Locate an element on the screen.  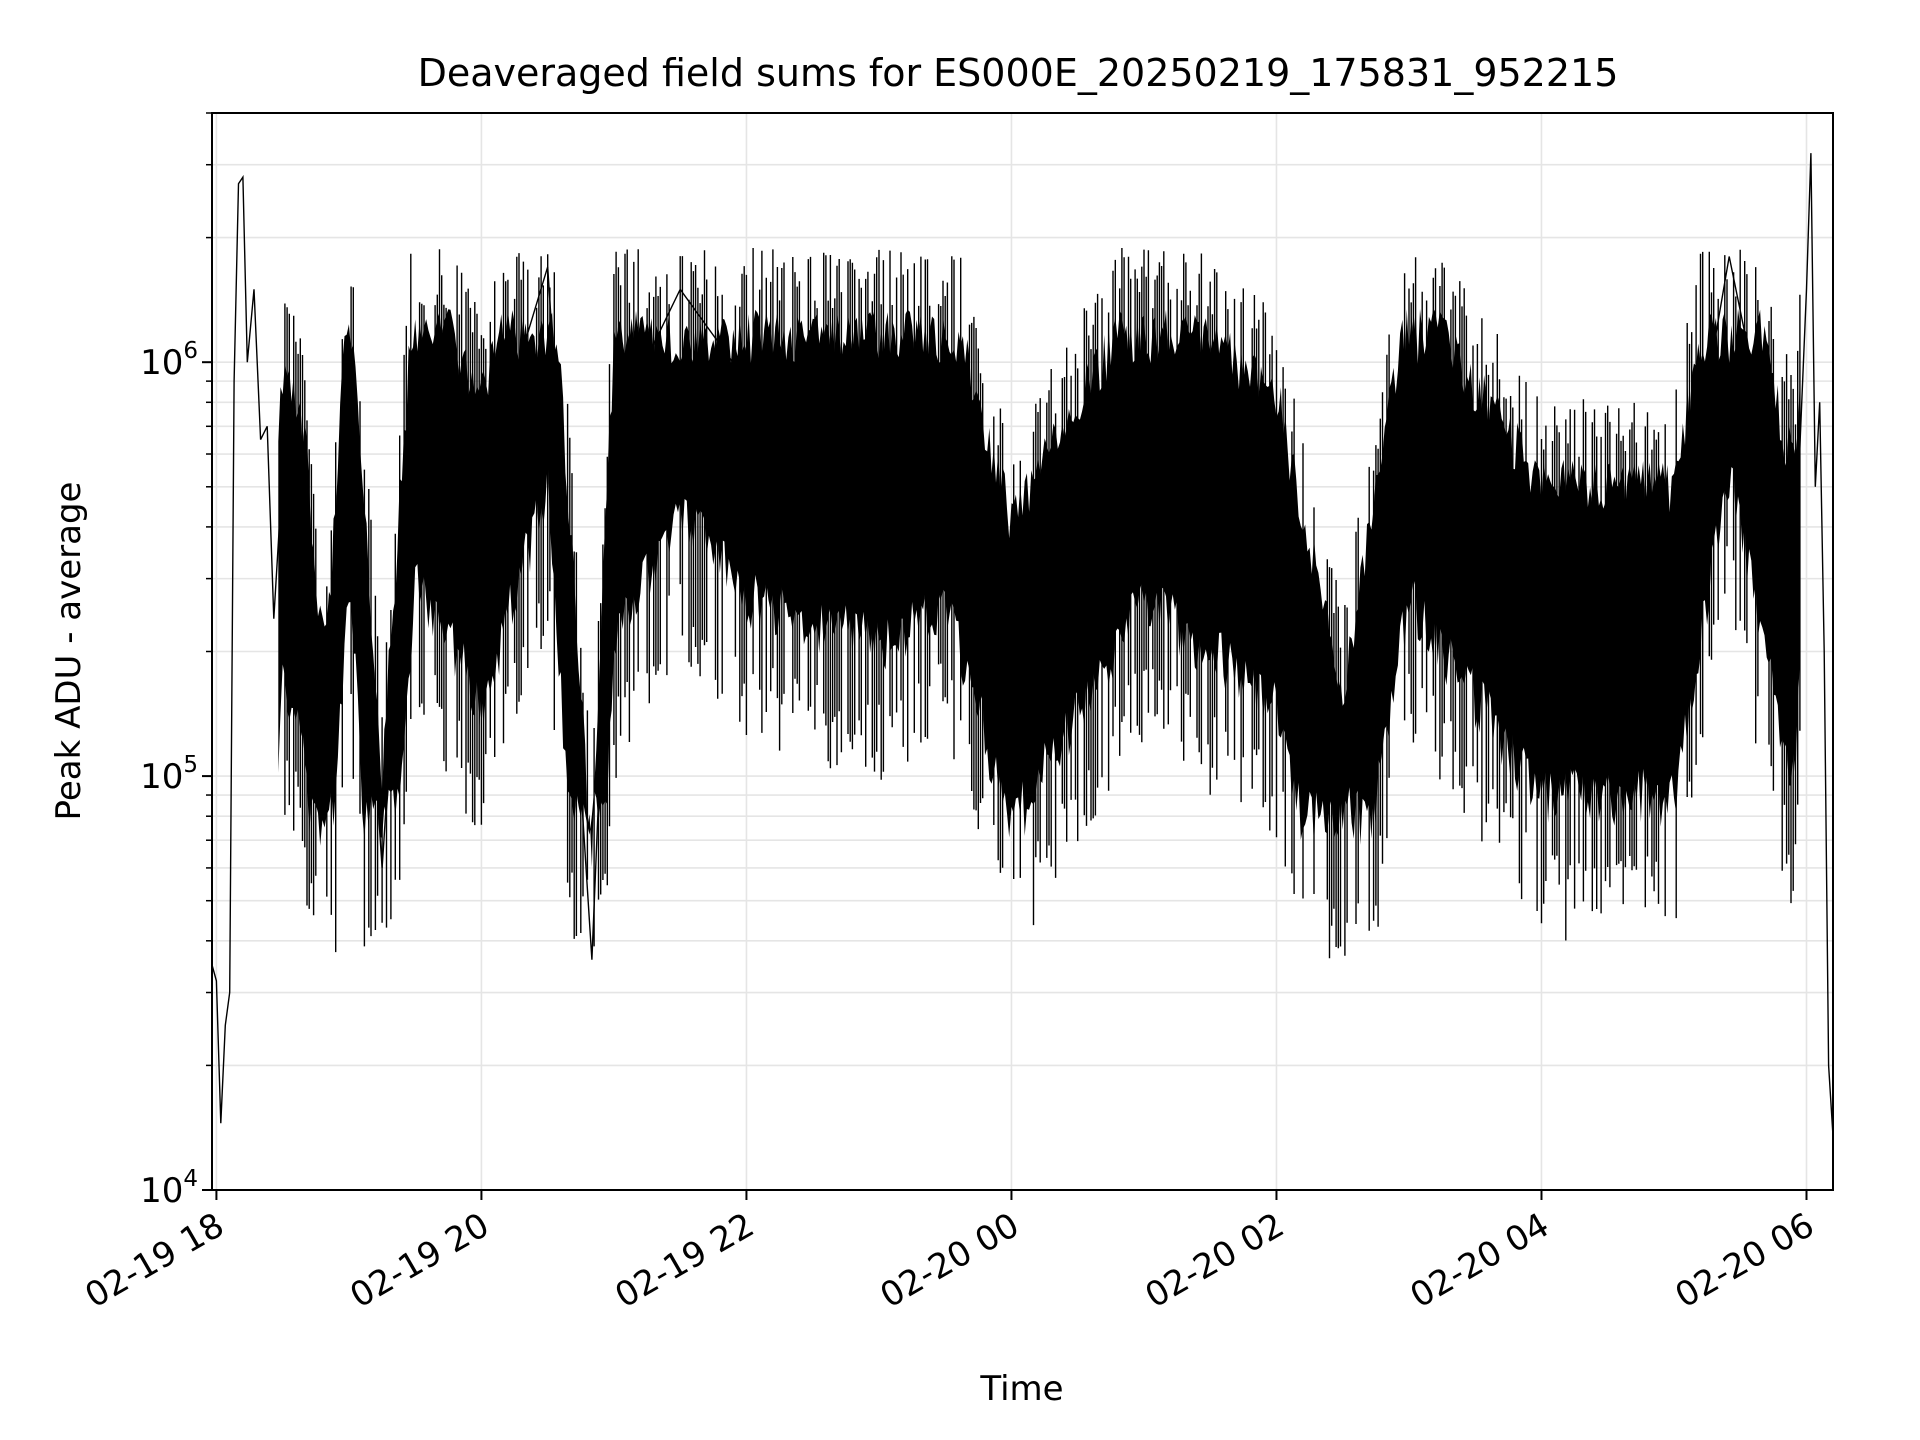
y-tick-label: 10⁵ is located at coordinates (169, 774).